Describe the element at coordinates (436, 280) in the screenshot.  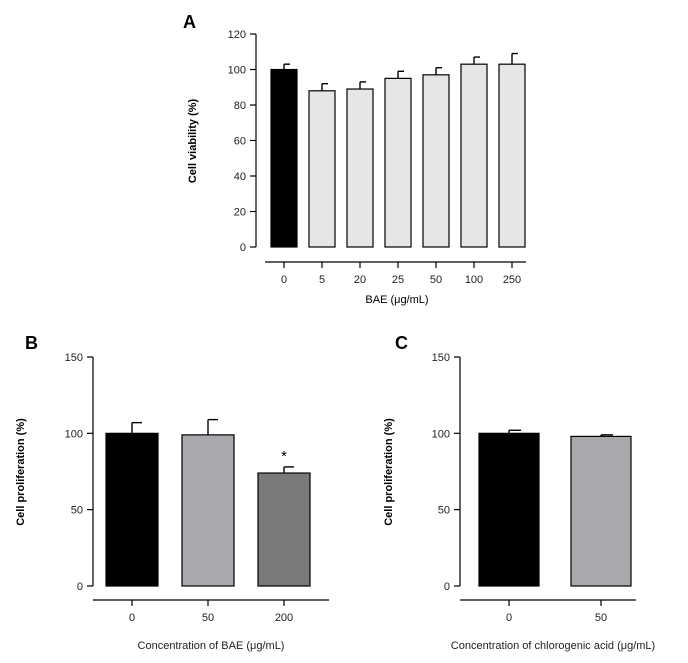
I see `panel-a-x-tick-label: 50` at that location.